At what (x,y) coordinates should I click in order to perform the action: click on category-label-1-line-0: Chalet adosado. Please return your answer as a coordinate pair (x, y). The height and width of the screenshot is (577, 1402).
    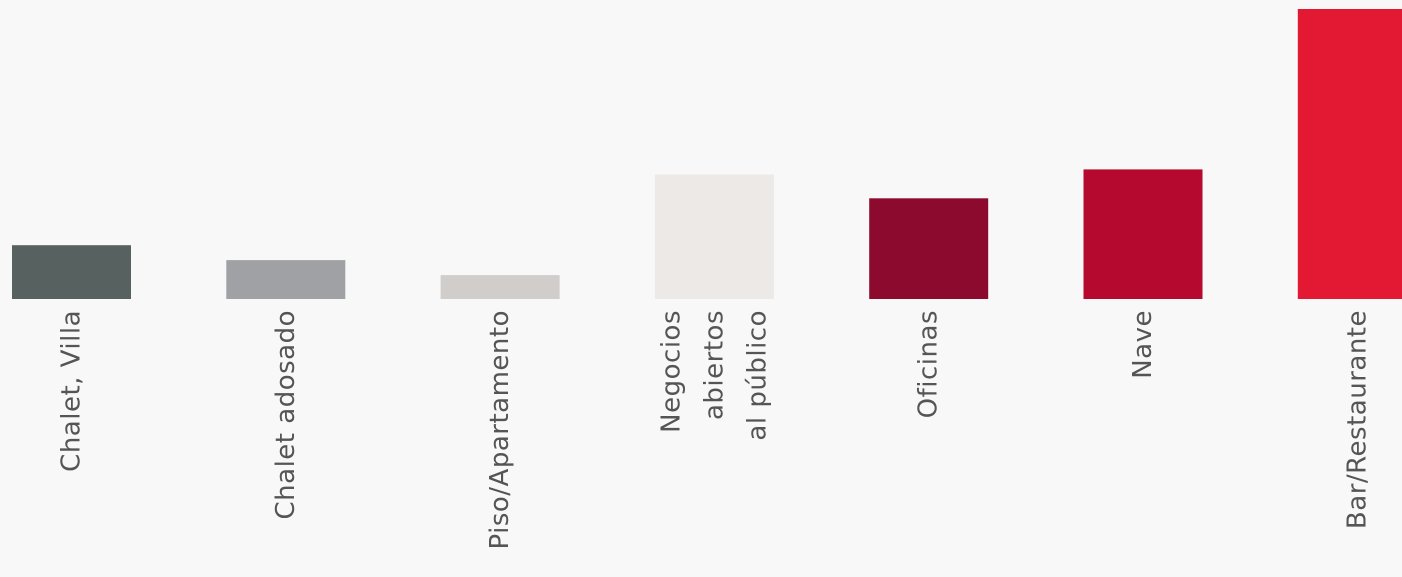
    Looking at the image, I should click on (286, 414).